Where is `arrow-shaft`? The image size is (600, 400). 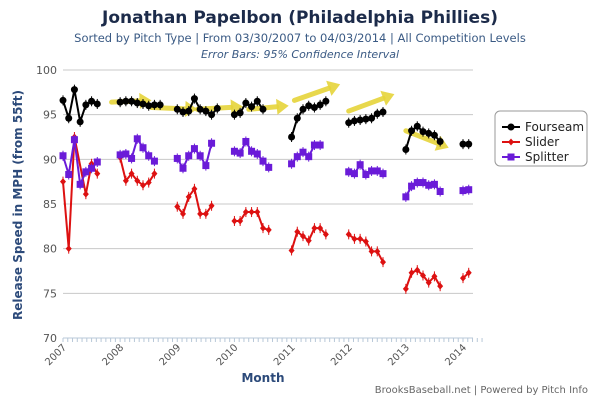 arrow-shaft is located at coordinates (311, 94).